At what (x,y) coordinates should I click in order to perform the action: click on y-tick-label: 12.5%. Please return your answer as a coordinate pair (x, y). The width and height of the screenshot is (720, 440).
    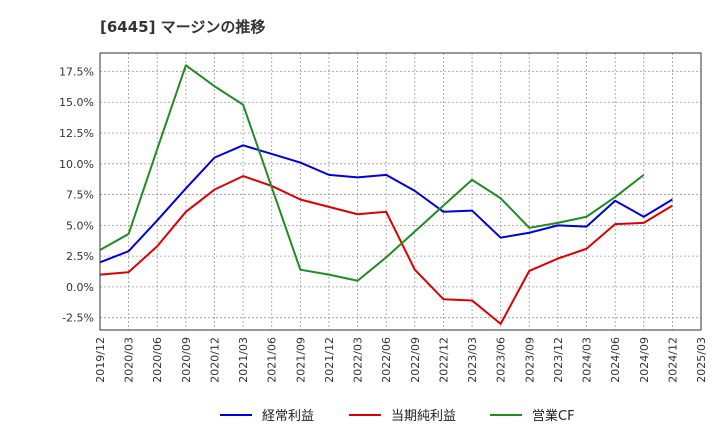
    Looking at the image, I should click on (76, 133).